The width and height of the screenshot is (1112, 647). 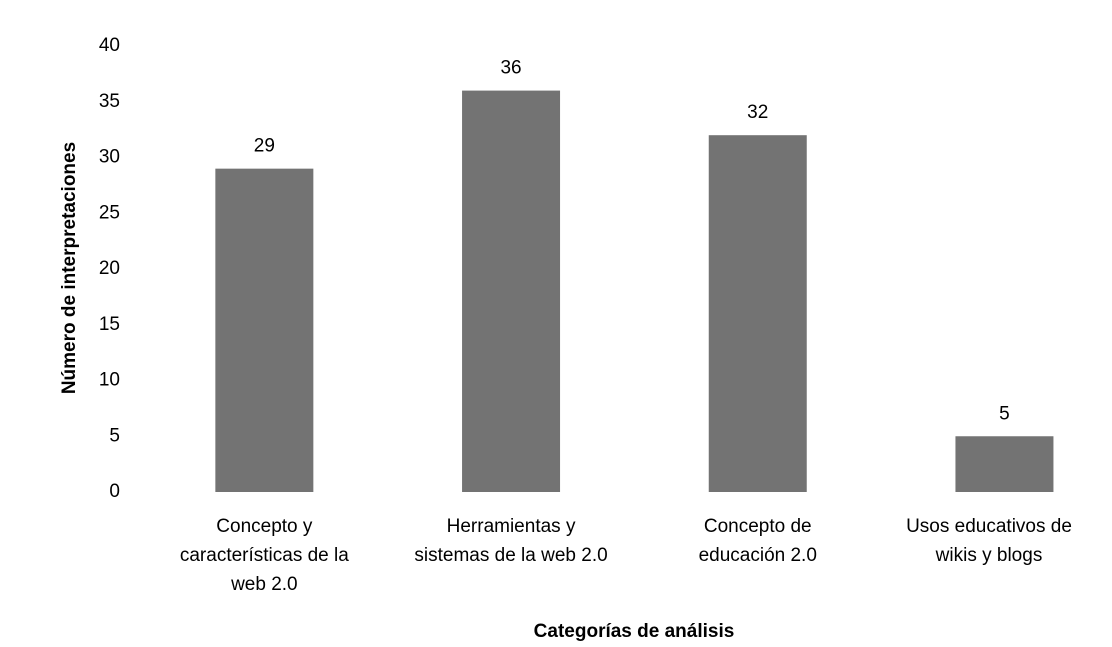 What do you see at coordinates (989, 541) in the screenshot?
I see `x-tick-label: Usos educativos de wikis y blogs` at bounding box center [989, 541].